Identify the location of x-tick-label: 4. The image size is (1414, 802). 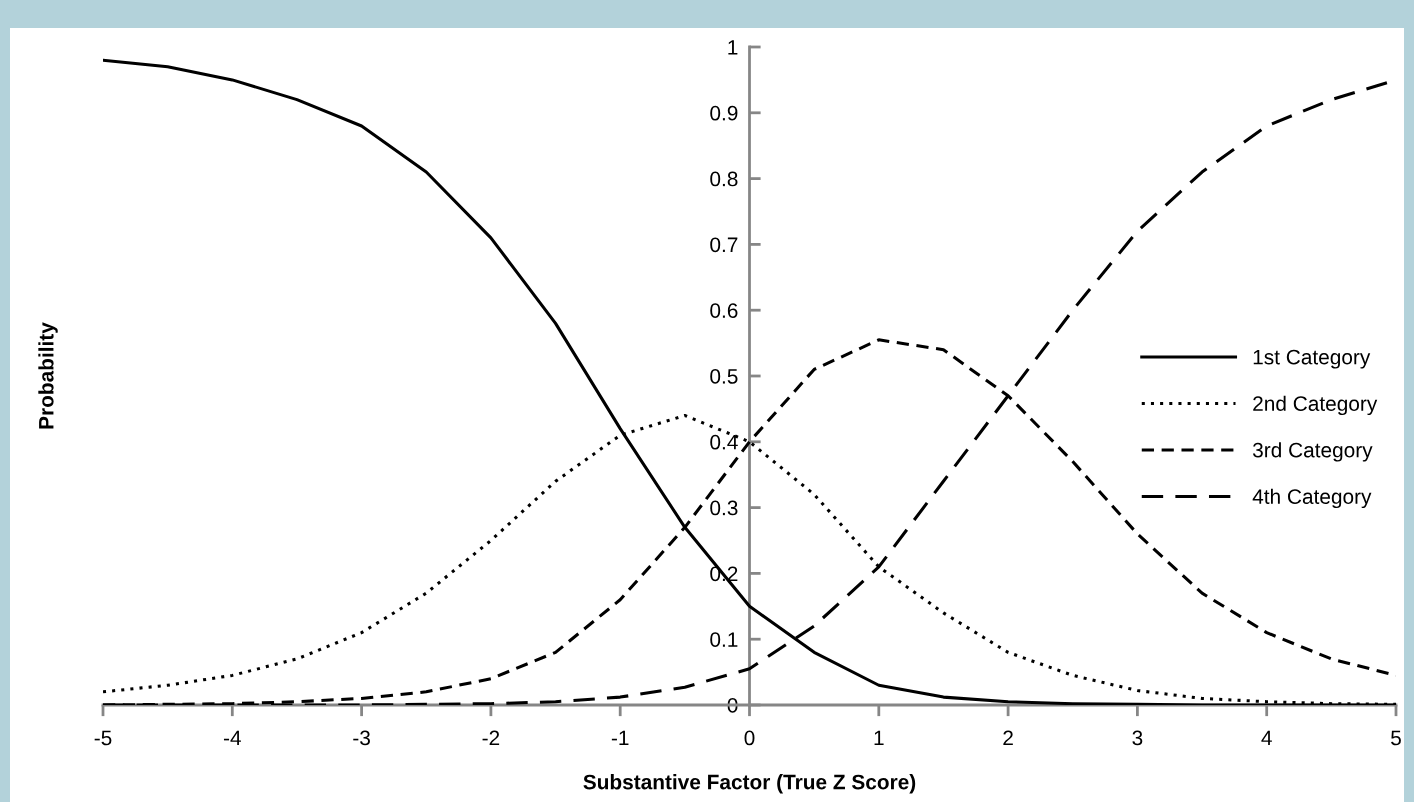
(1266, 738).